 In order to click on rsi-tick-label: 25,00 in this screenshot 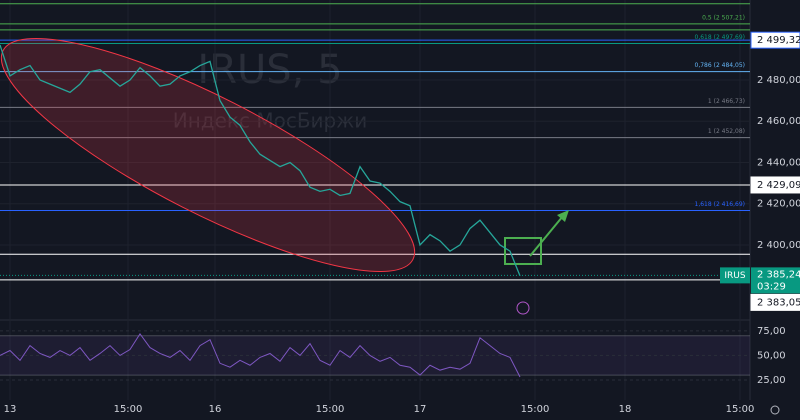, I will do `click(771, 380)`.